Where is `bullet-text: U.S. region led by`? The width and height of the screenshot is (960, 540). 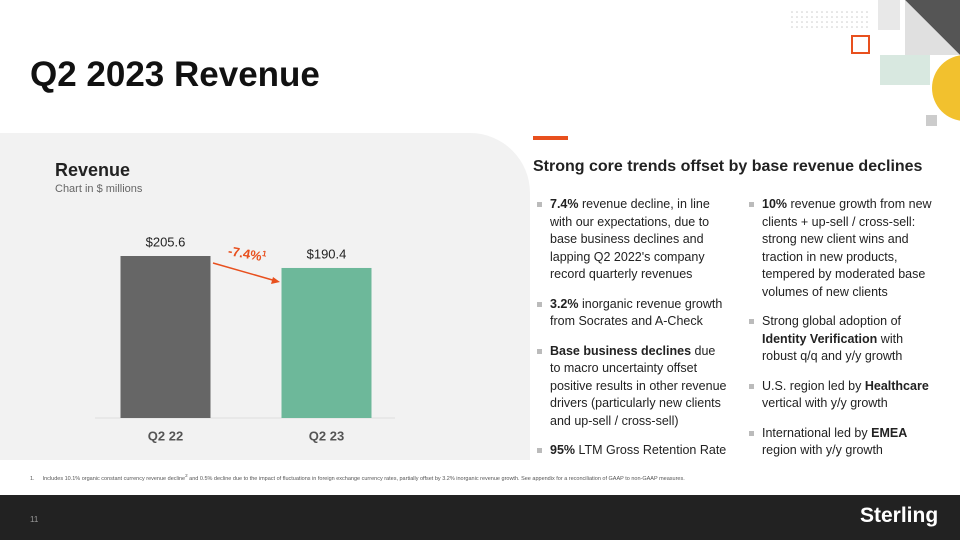
bullet-text: U.S. region led by is located at coordinates (813, 385).